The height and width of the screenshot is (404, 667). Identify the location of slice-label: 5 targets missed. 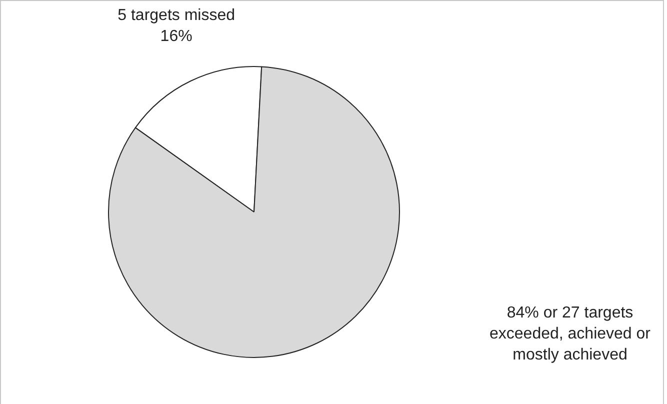
(177, 15).